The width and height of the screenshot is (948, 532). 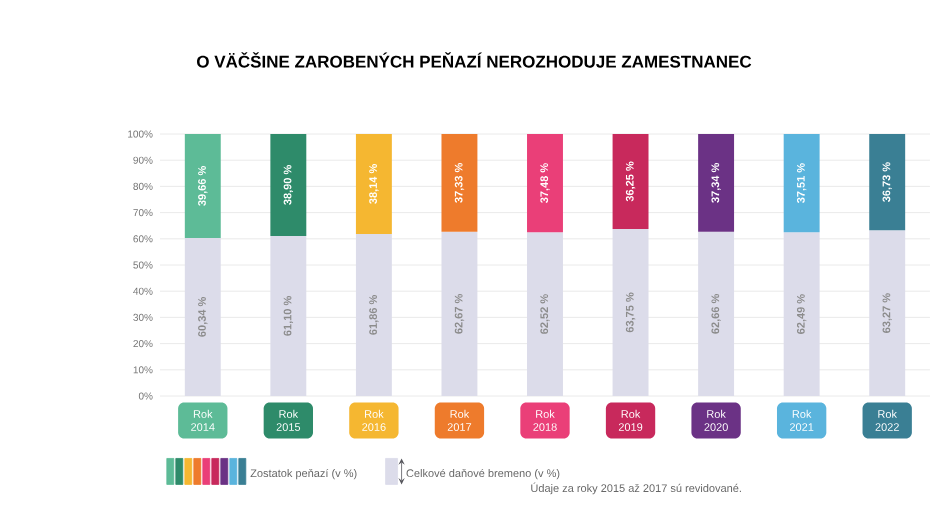 What do you see at coordinates (474, 60) in the screenshot?
I see `chart-title: O VÄČŠINE ZAROBENÝCH PEŇAZÍ NEROZHODUJE ZAMESTNANEC` at bounding box center [474, 60].